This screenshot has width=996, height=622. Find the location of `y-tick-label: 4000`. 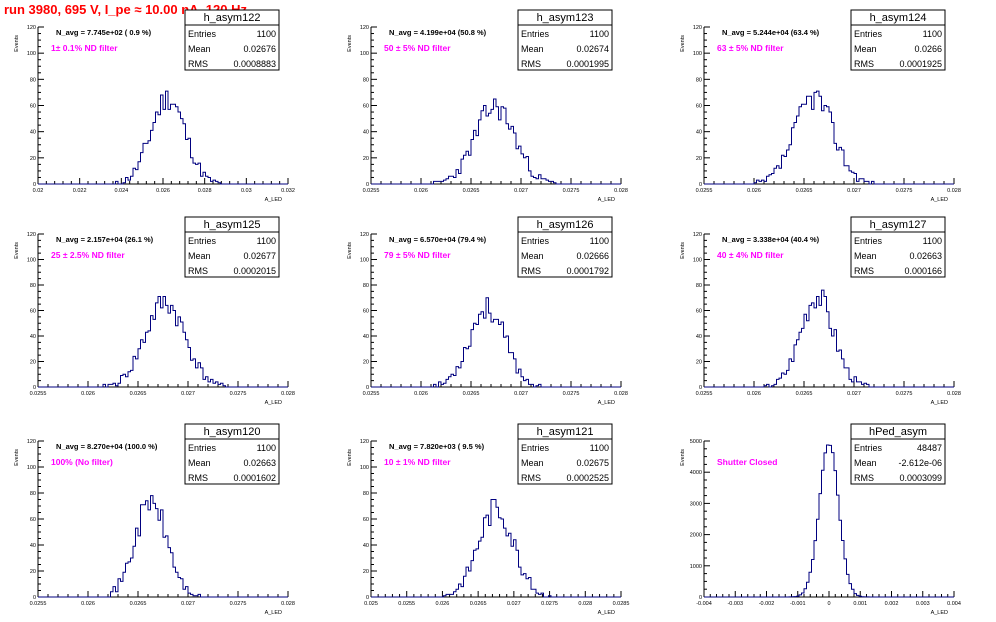

y-tick-label: 4000 is located at coordinates (696, 473).